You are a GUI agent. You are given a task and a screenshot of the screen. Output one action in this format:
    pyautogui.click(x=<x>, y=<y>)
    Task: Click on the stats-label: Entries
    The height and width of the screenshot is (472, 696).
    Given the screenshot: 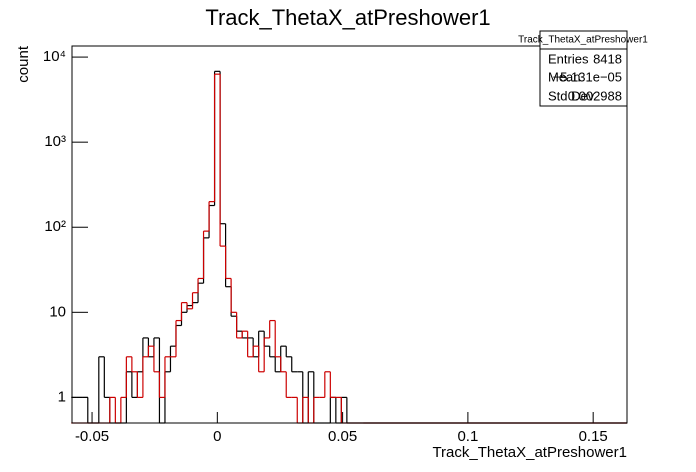 What is the action you would take?
    pyautogui.click(x=568, y=58)
    